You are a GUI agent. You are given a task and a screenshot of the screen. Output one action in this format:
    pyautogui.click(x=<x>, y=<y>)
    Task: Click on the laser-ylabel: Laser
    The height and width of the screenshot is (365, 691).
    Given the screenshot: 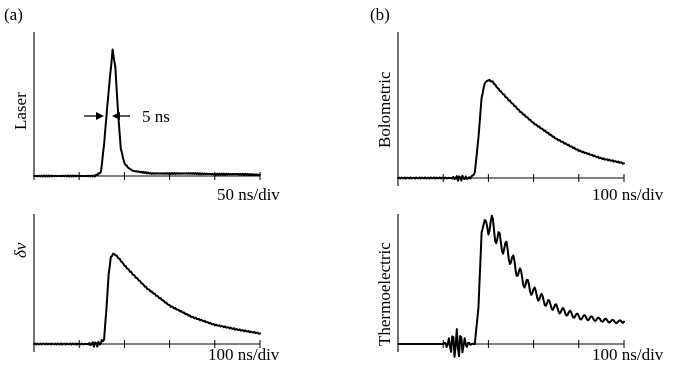 What is the action you would take?
    pyautogui.click(x=20, y=111)
    